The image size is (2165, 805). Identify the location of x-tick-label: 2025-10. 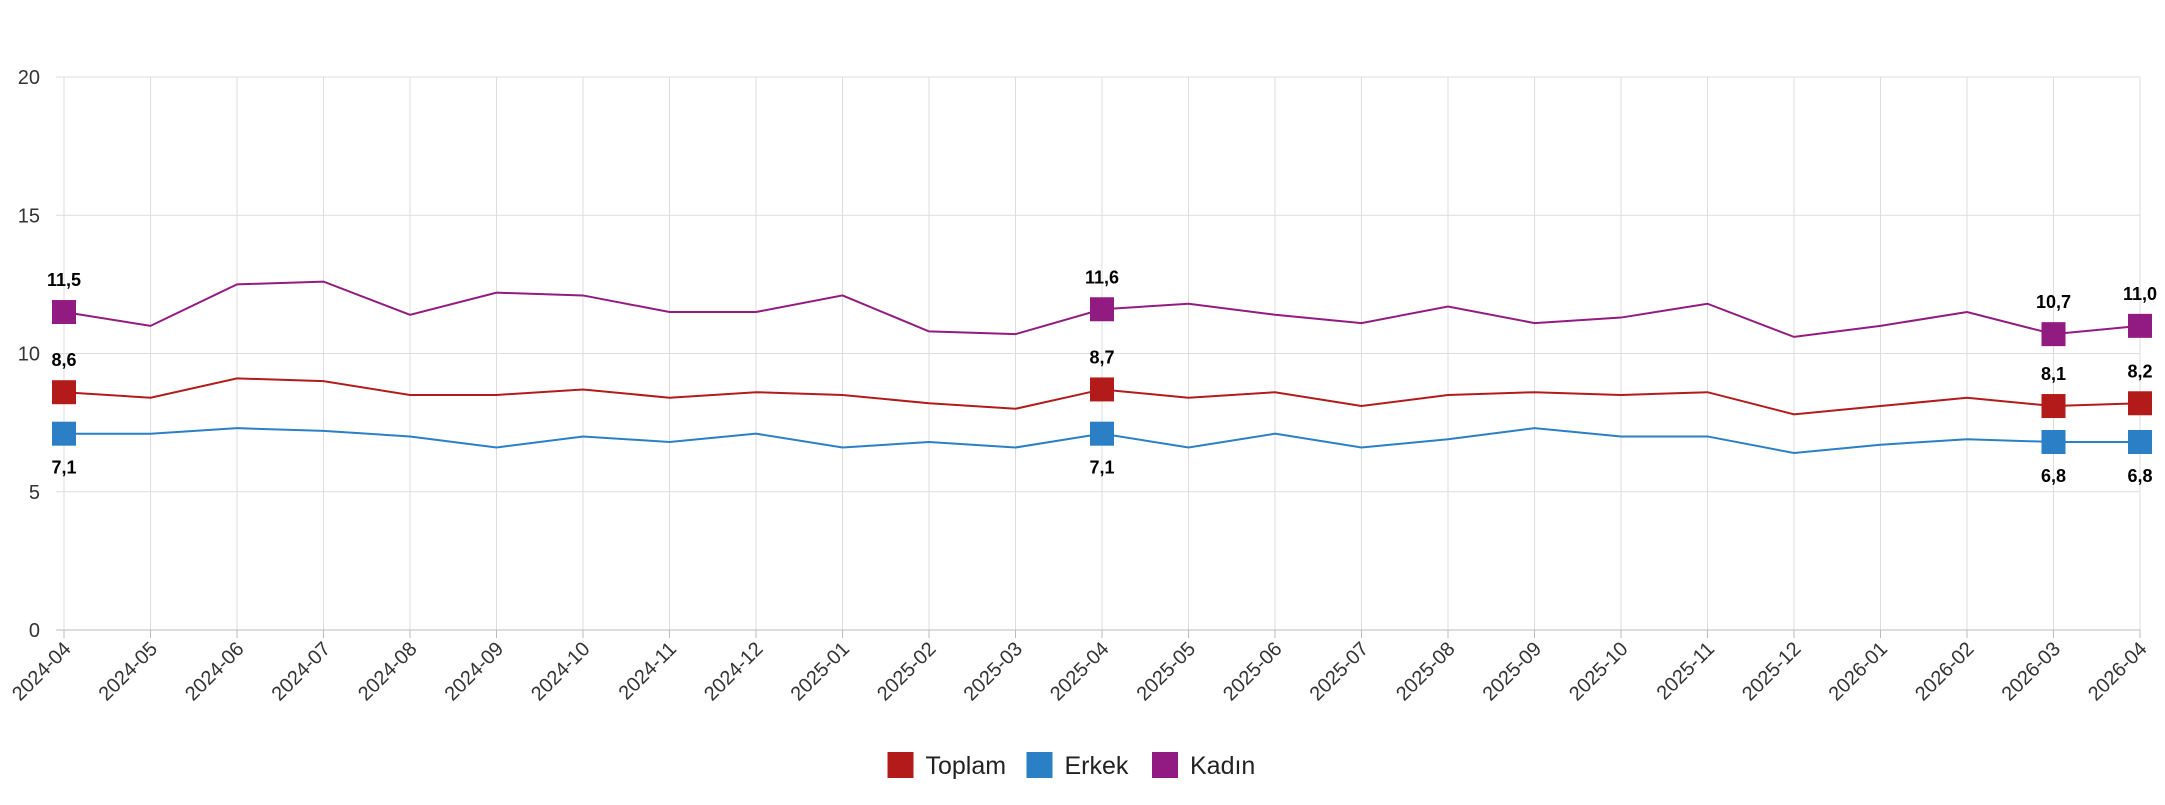
(1598, 671).